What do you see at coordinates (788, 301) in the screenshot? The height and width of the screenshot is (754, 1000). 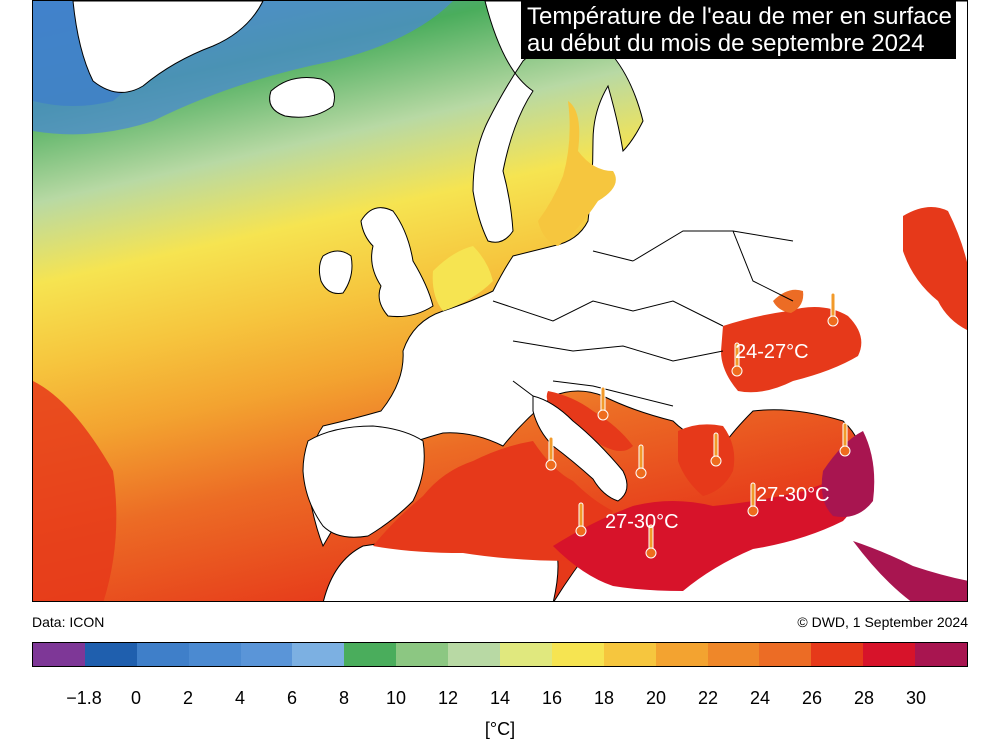 I see `sea-of-azov` at bounding box center [788, 301].